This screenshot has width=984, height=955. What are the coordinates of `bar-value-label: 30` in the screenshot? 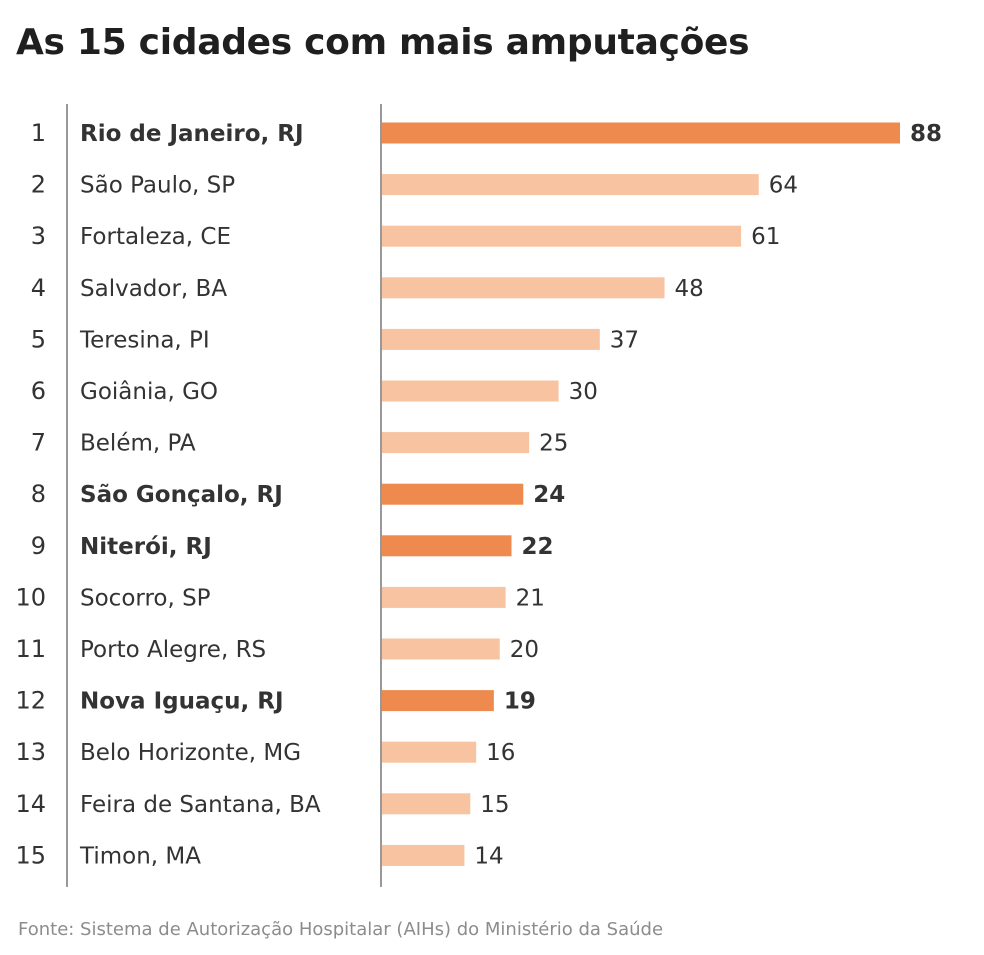 It's located at (583, 392).